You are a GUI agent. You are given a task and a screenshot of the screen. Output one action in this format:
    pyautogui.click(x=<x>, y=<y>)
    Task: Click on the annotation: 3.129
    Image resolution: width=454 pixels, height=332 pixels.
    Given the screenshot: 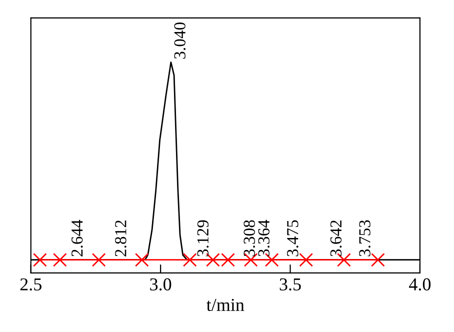 What is the action you would take?
    pyautogui.click(x=203, y=238)
    